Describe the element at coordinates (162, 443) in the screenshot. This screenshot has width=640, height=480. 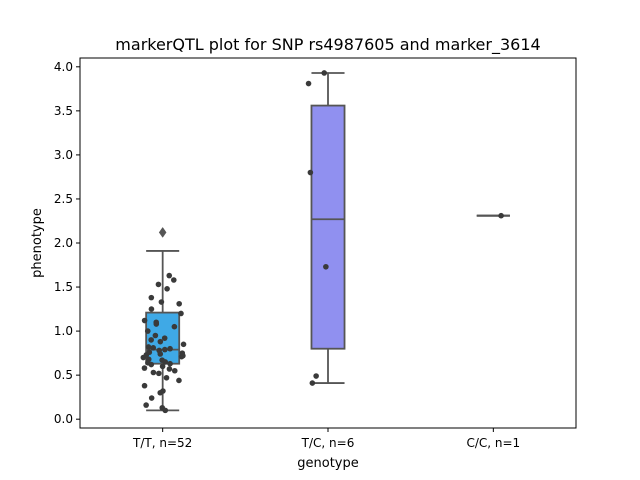
I see `x-tick-label: T/T, n=52` at that location.